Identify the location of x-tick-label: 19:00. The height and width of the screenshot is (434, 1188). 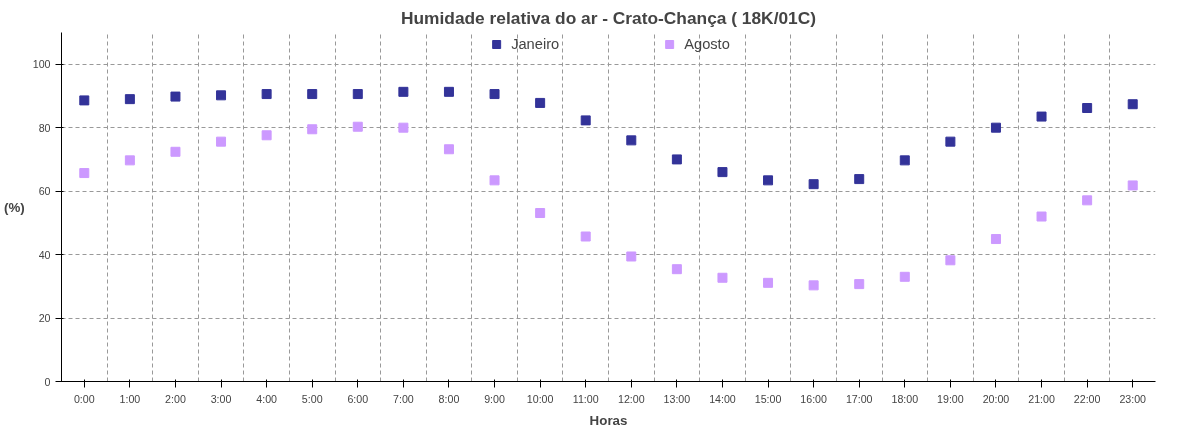
(950, 398).